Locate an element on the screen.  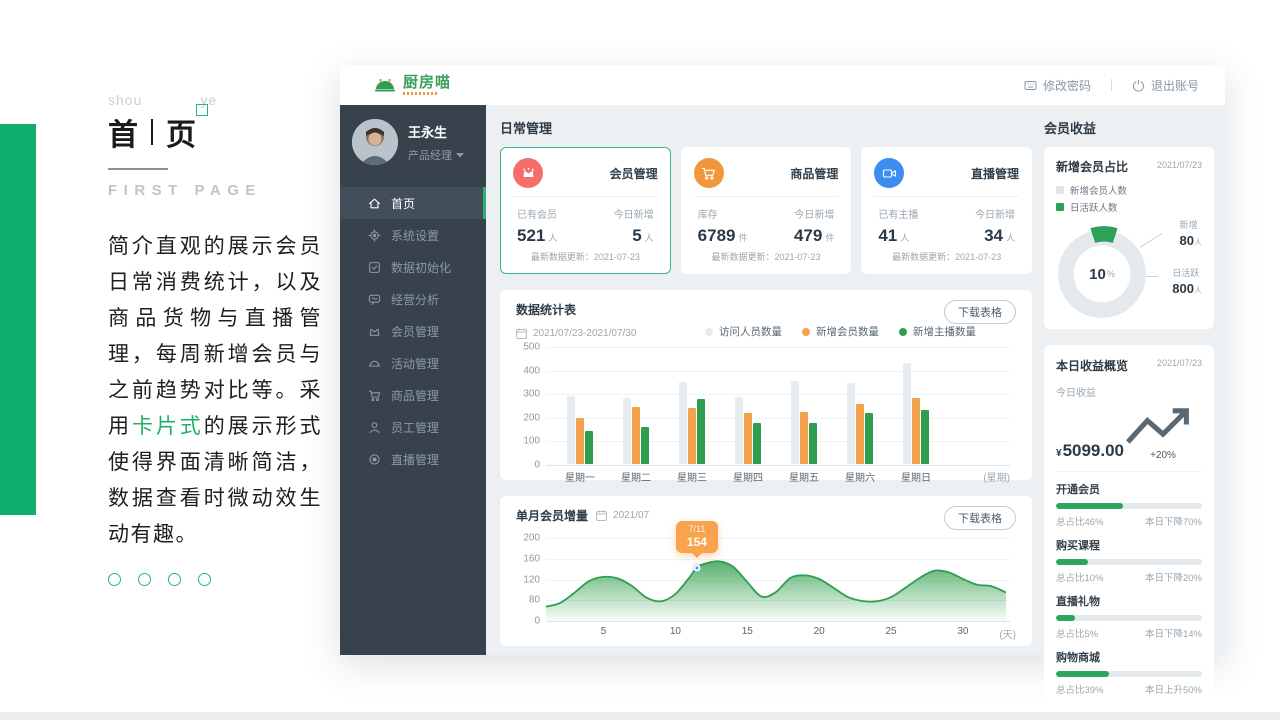
analysis-icon is located at coordinates (374, 299).